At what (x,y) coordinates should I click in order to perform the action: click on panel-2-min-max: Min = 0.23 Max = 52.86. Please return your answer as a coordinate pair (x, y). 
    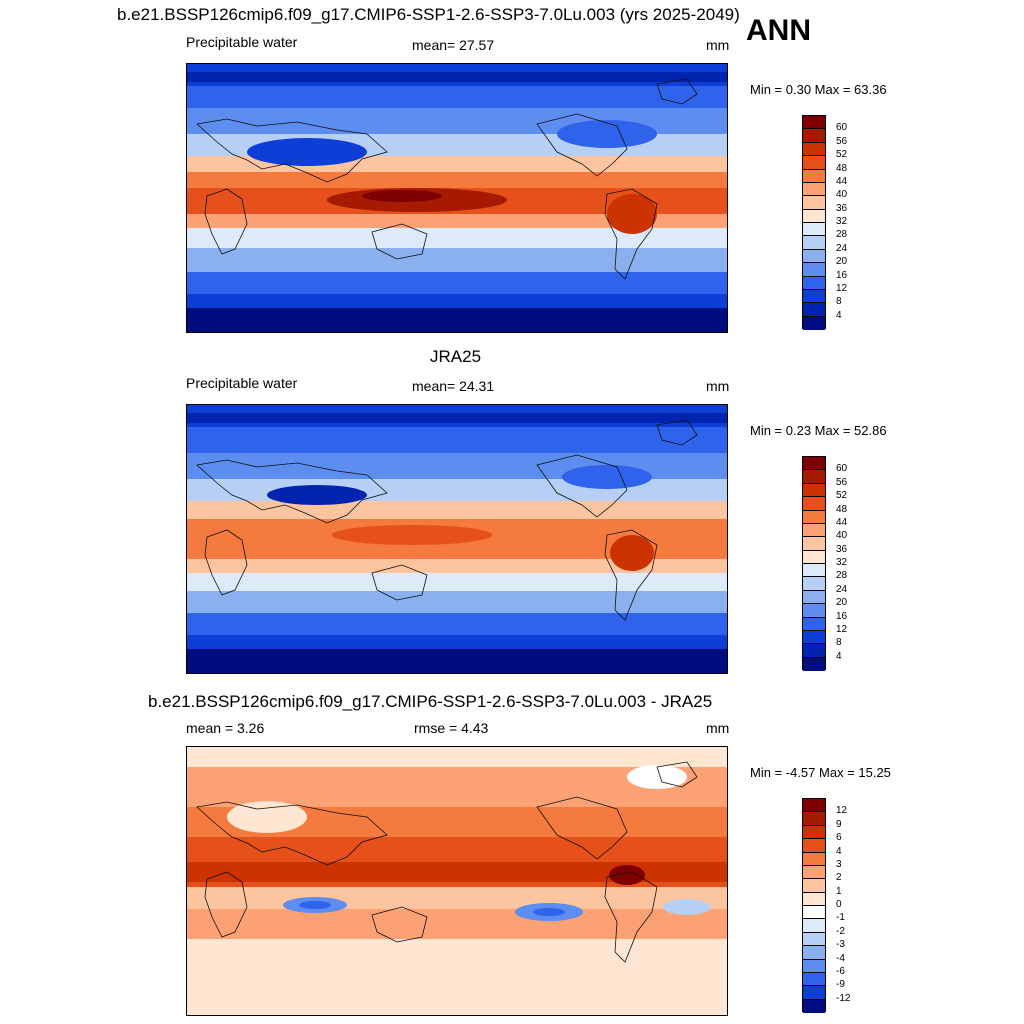
    Looking at the image, I should click on (818, 430).